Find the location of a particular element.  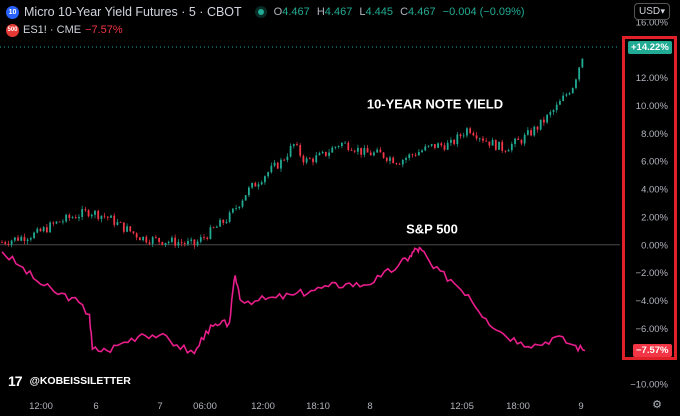

compare-symbol: ES1! · CME is located at coordinates (52, 30).